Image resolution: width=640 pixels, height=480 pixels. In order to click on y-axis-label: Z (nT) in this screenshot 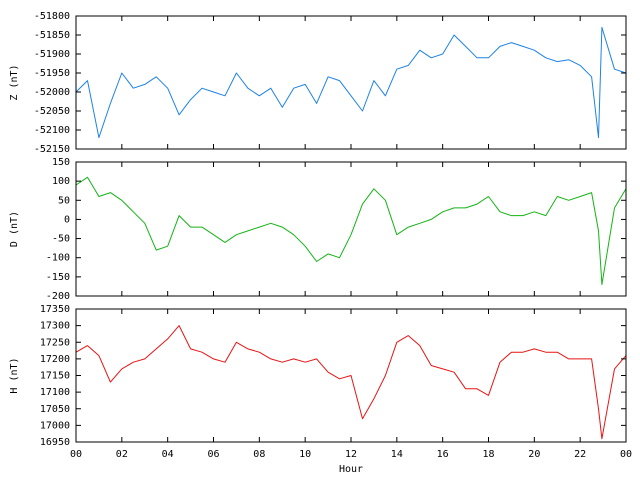, I will do `click(14, 82)`.